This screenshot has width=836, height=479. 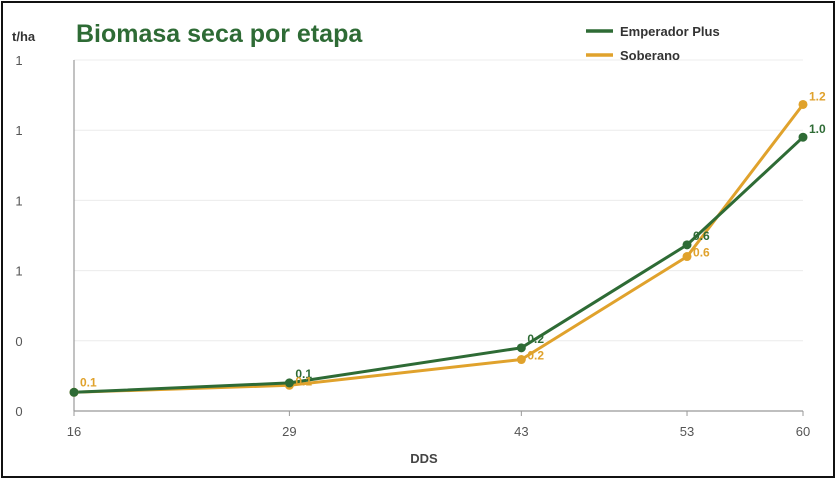 What do you see at coordinates (438, 431) in the screenshot?
I see `x-tick-labels: 16 29 43 53 60` at bounding box center [438, 431].